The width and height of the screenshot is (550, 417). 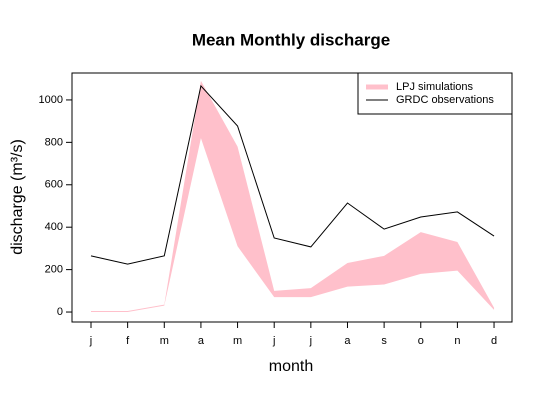 I want to click on x-tick-label: d, so click(x=494, y=341).